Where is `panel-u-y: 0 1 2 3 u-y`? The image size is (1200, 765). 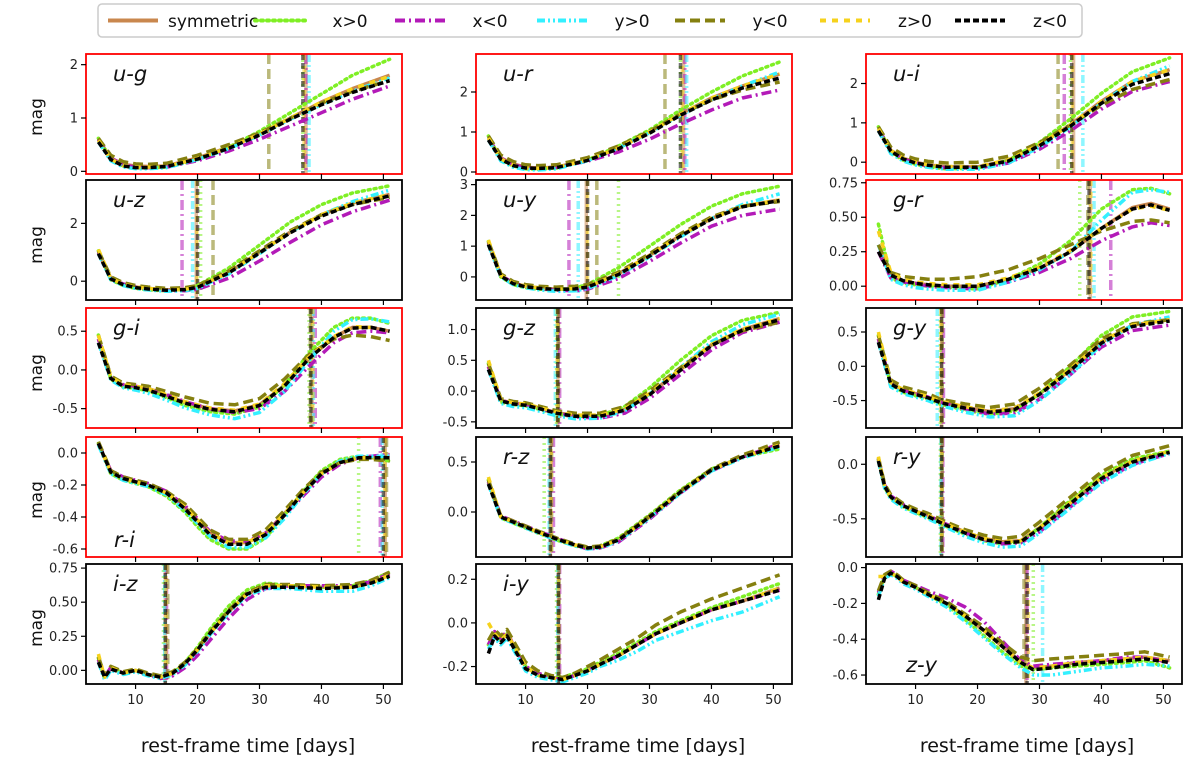
panel-u-y: 0 1 2 3 u-y is located at coordinates (626, 241).